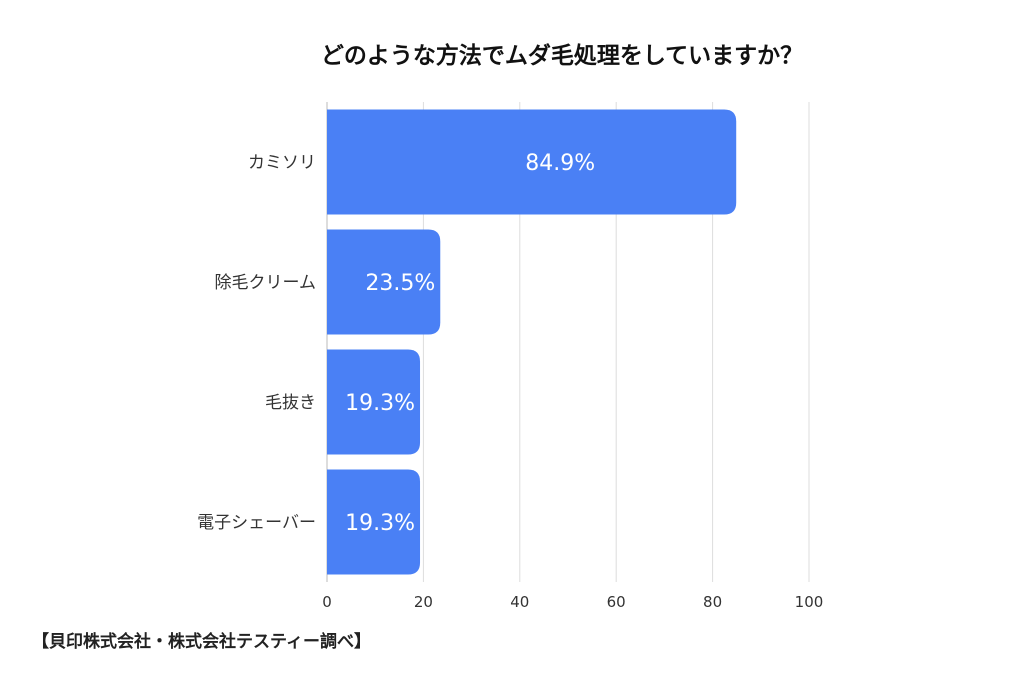 The width and height of the screenshot is (1024, 683). Describe the element at coordinates (470, 343) in the screenshot. I see `data-labels: 84.9% 23.5% 19.3% 19.3%` at that location.